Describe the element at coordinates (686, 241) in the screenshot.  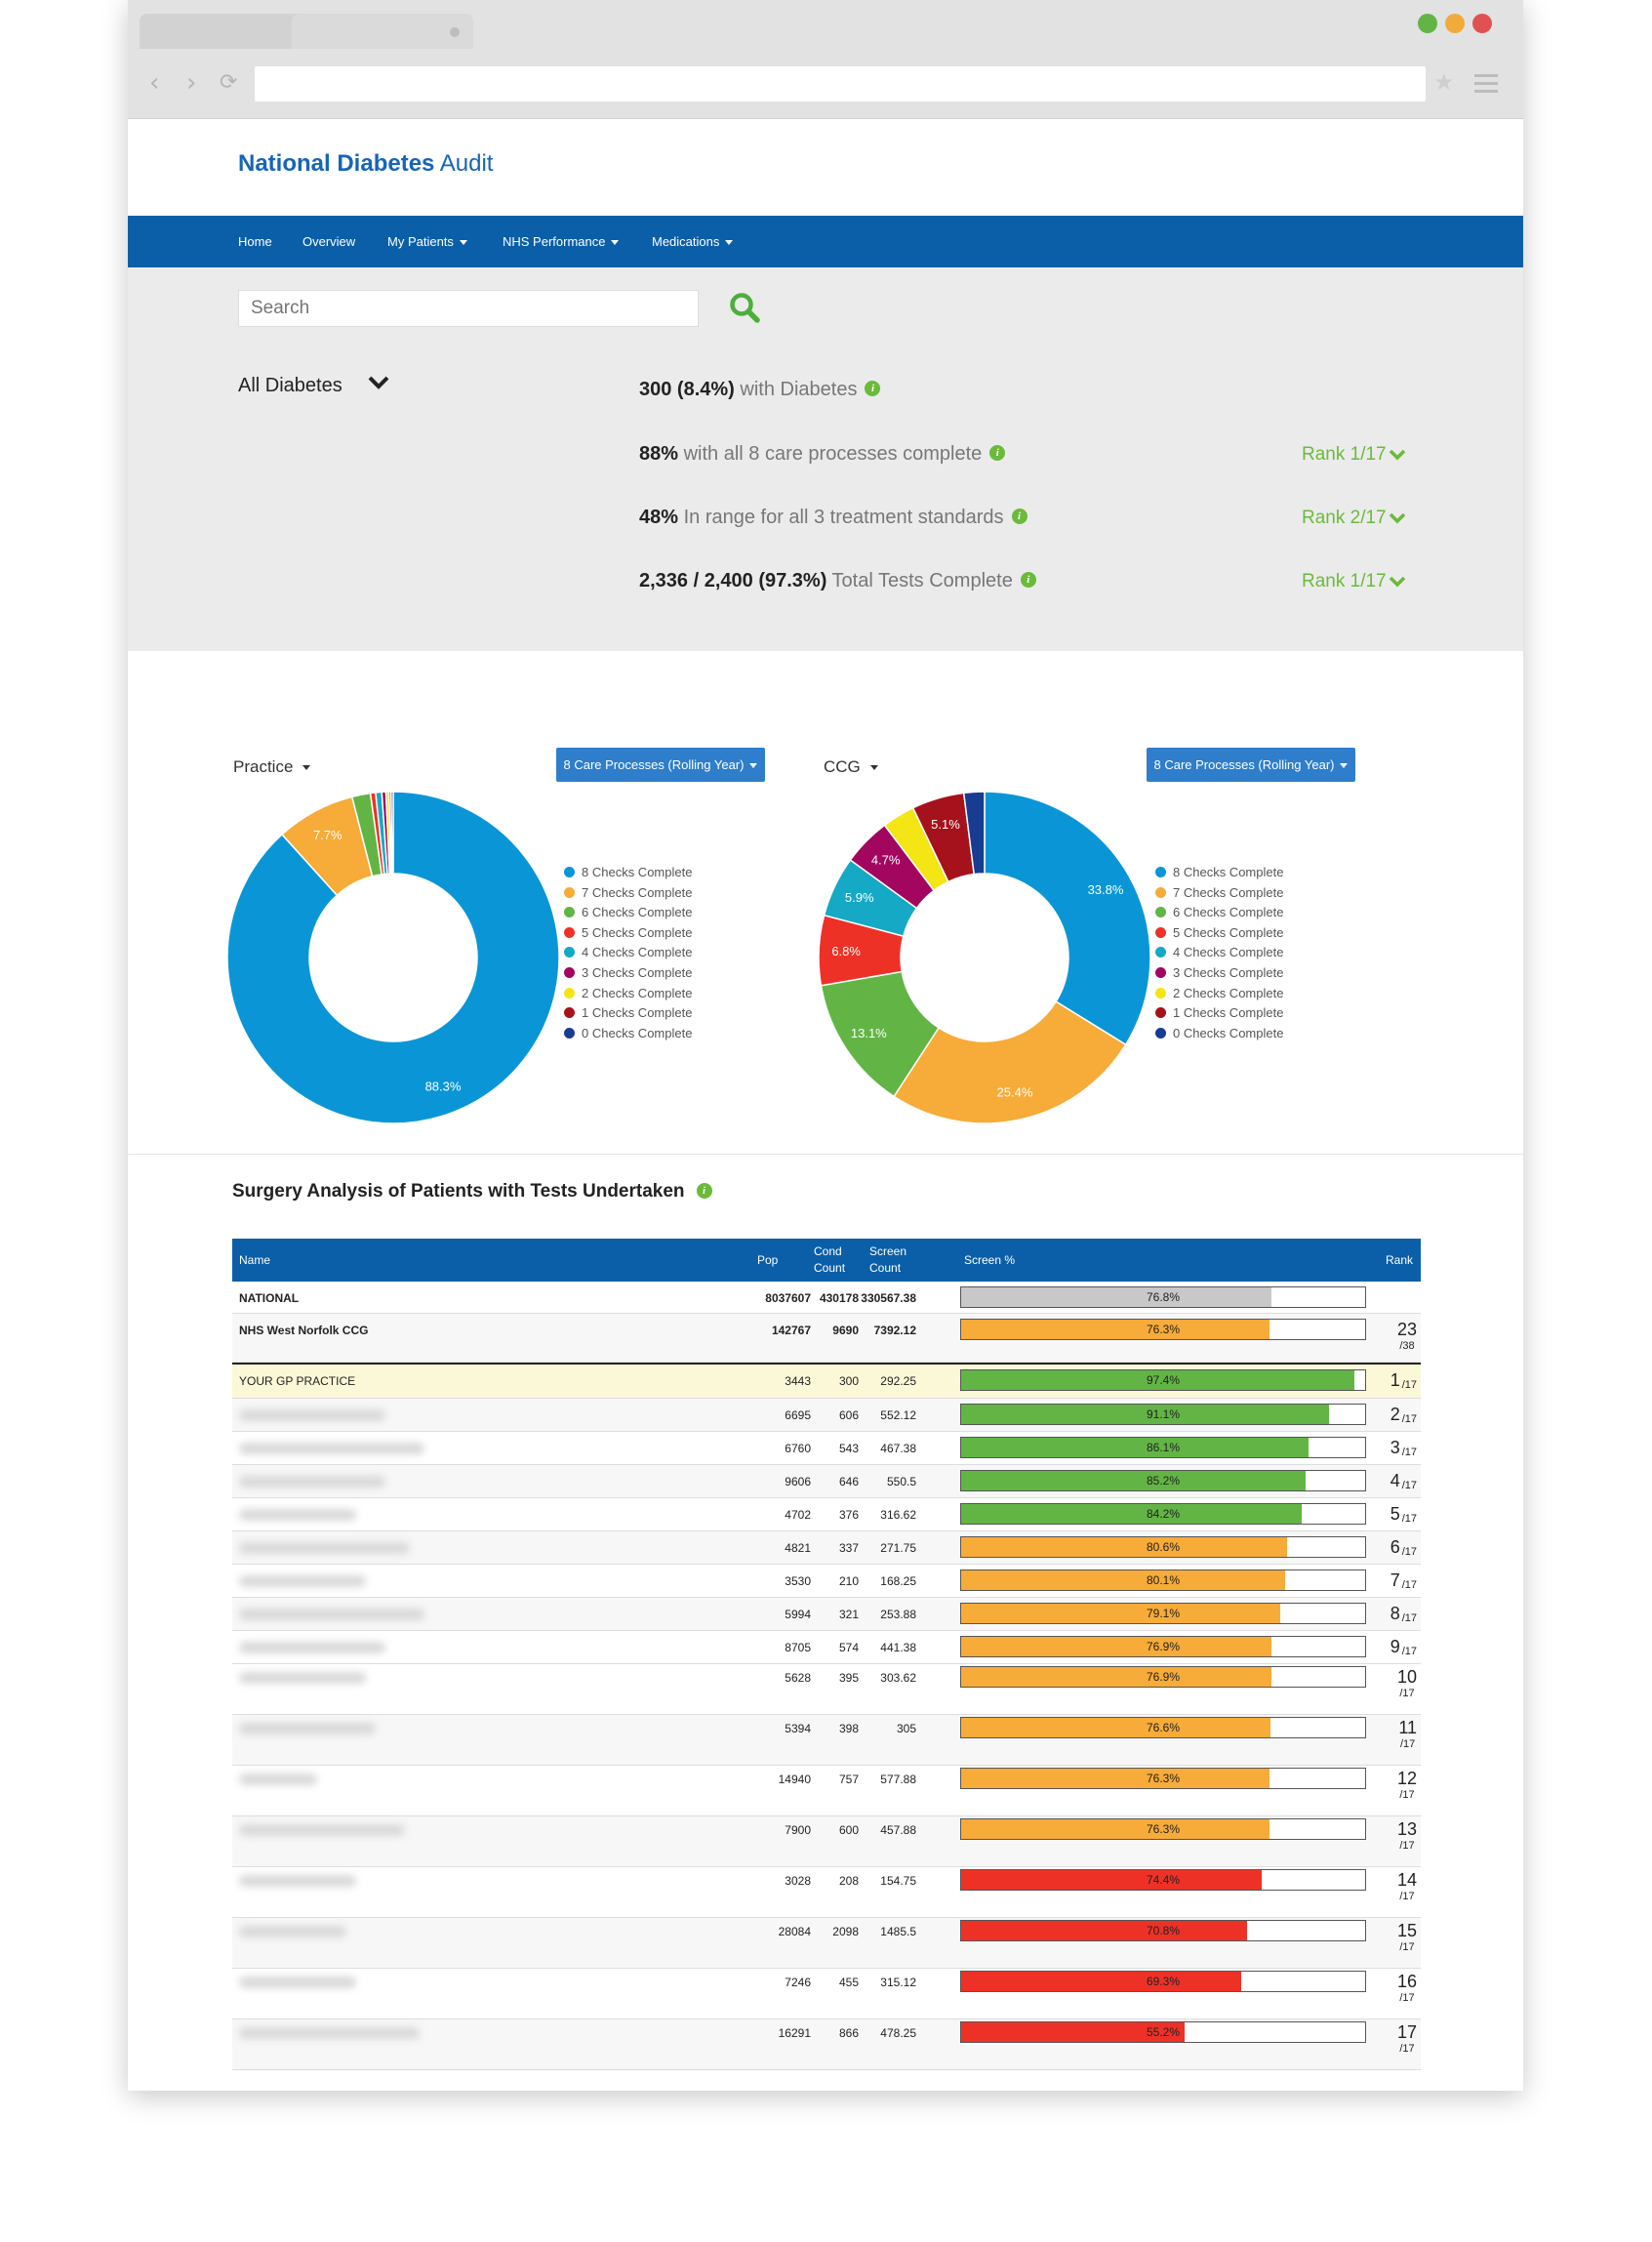
I see `nav-label: Medications` at that location.